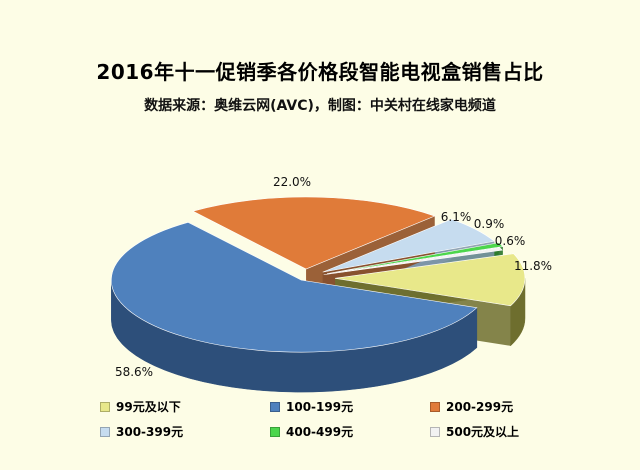 The width and height of the screenshot is (640, 470). Describe the element at coordinates (185, 406) in the screenshot. I see `legend-item-0: 99元及以下` at that location.